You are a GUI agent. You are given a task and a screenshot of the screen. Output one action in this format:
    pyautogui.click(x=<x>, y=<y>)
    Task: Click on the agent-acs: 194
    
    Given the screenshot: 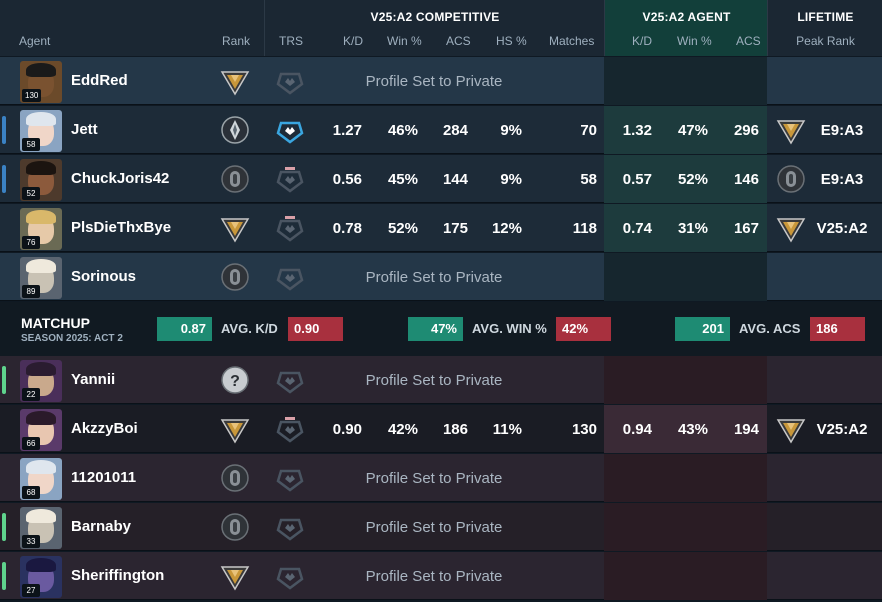 What is the action you would take?
    pyautogui.click(x=746, y=429)
    